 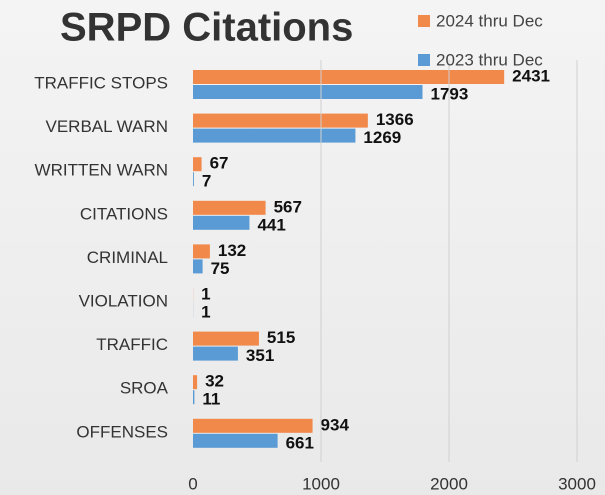 I want to click on y-tick-label: TRAFFIC STOPS, so click(x=101, y=82).